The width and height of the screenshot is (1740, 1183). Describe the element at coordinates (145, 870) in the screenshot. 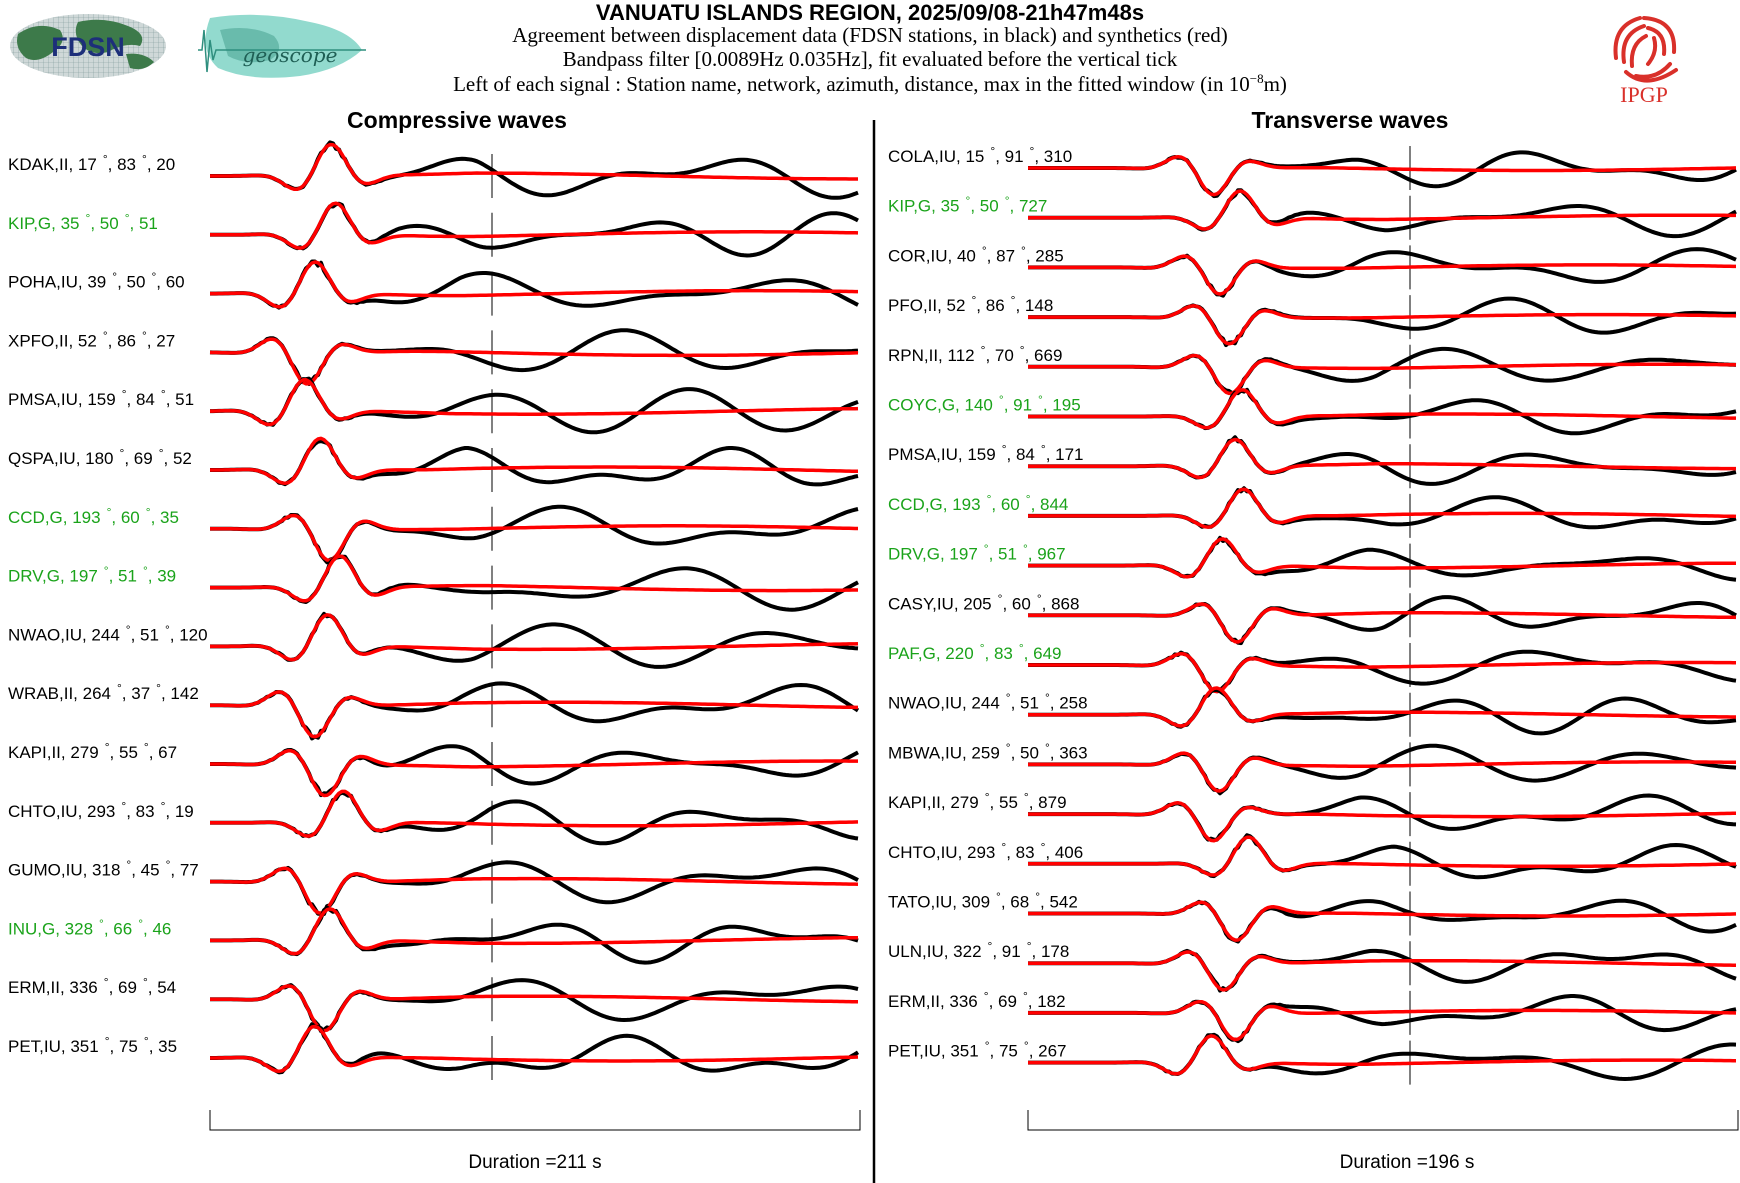

I see `station-label-part: , 45` at that location.